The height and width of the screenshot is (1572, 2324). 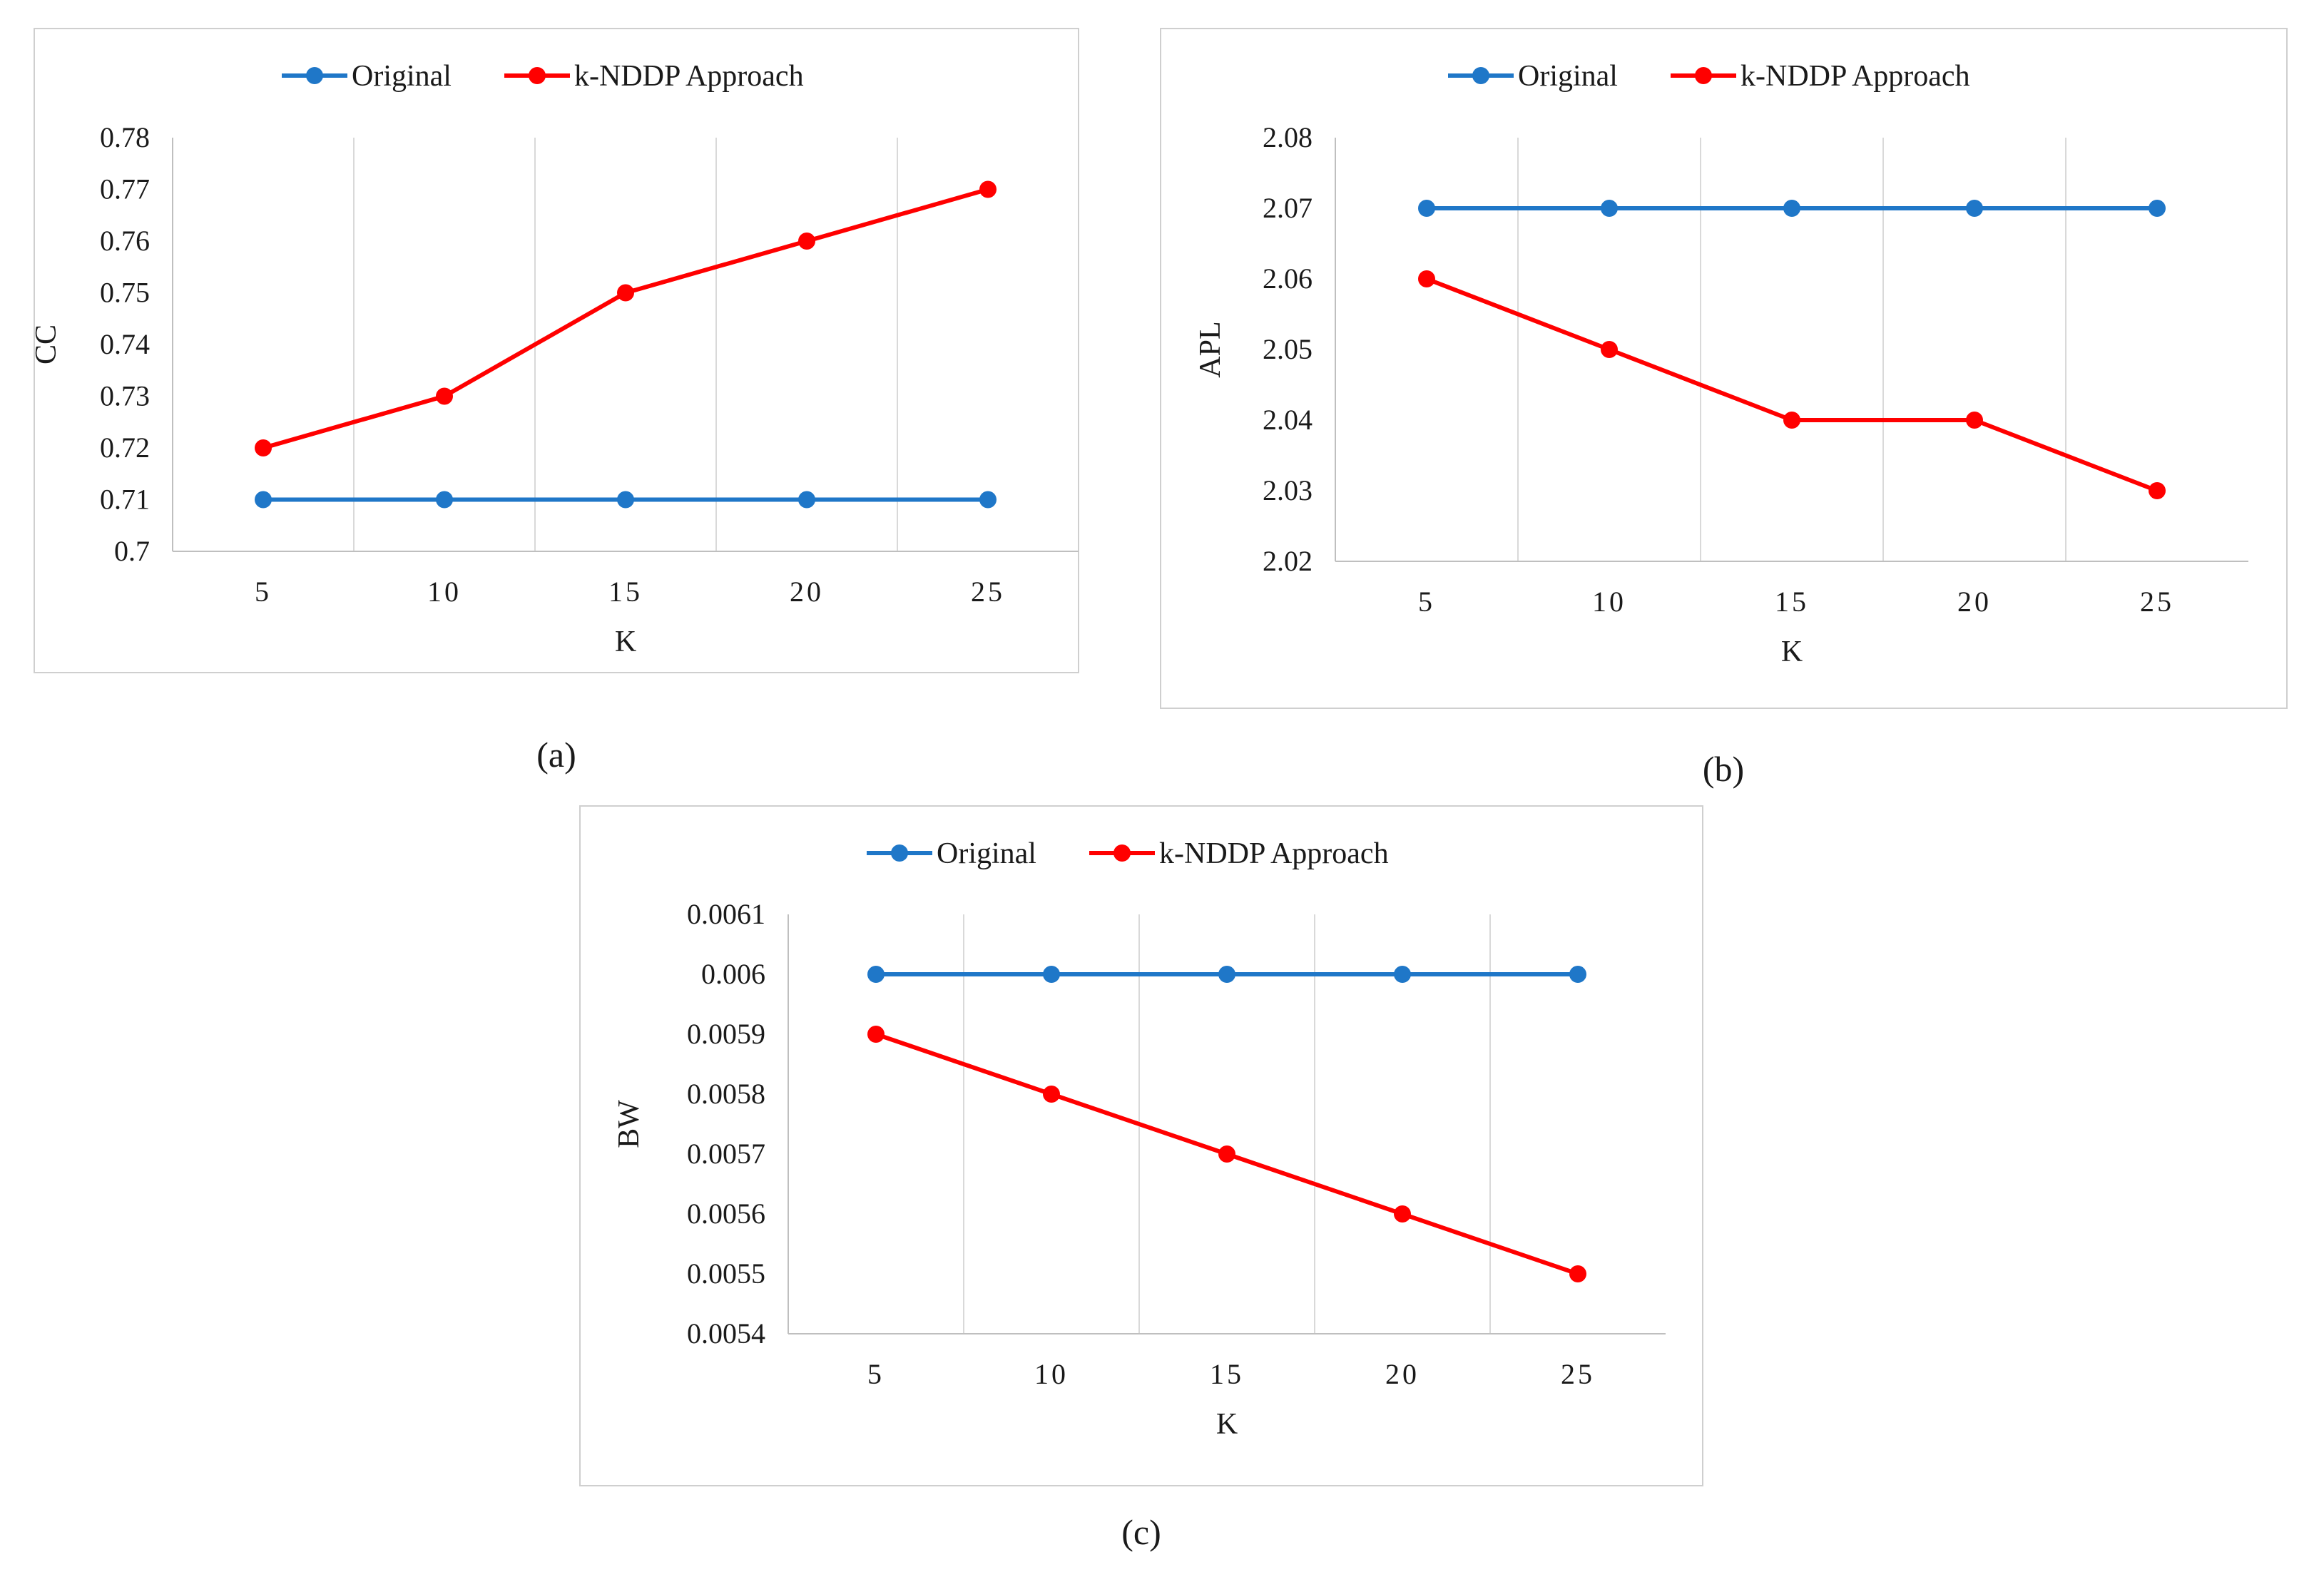 What do you see at coordinates (125, 241) in the screenshot?
I see `y-tick-label: 0.76` at bounding box center [125, 241].